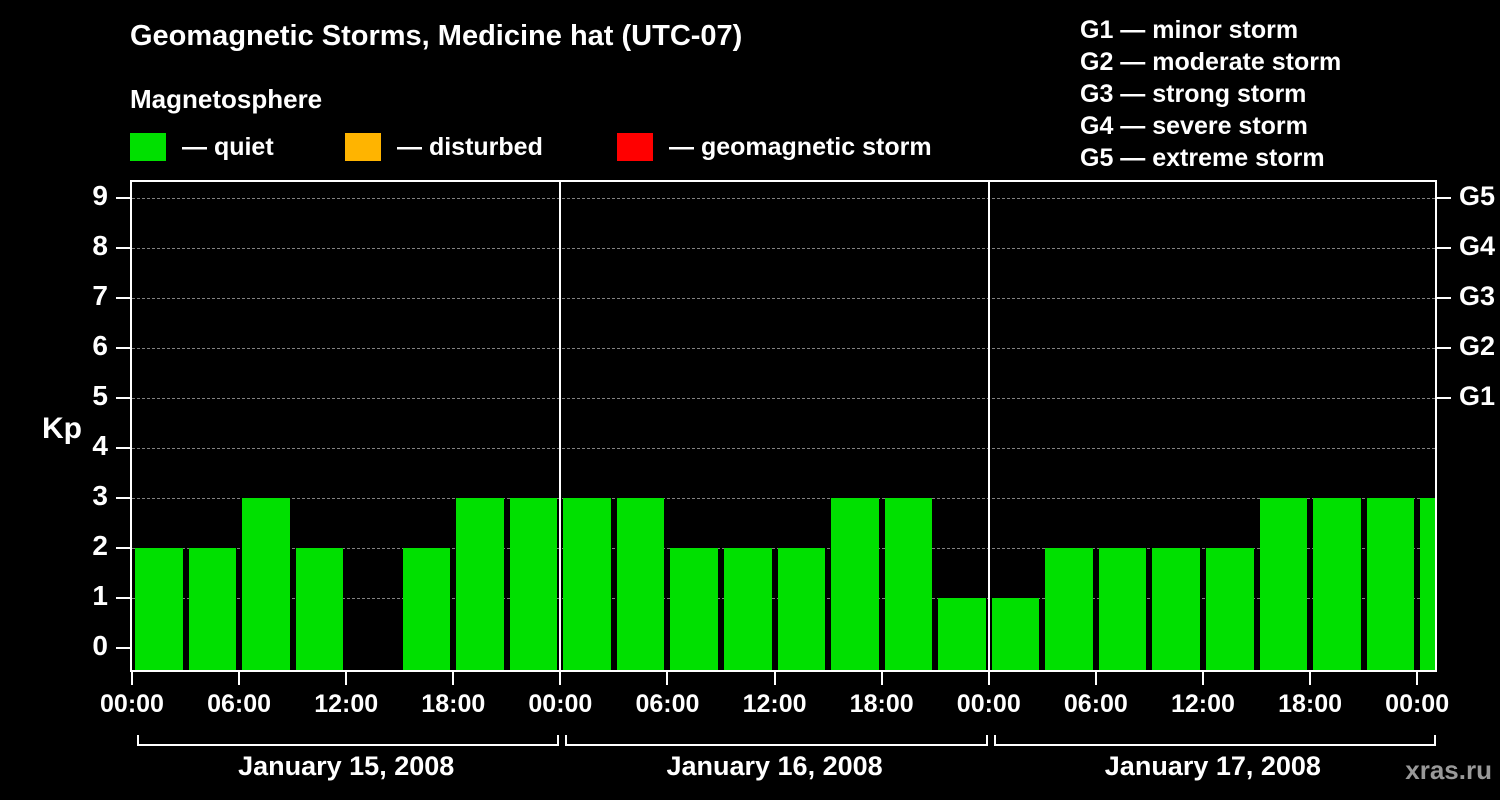  I want to click on y-tick-label: 4, so click(100, 445).